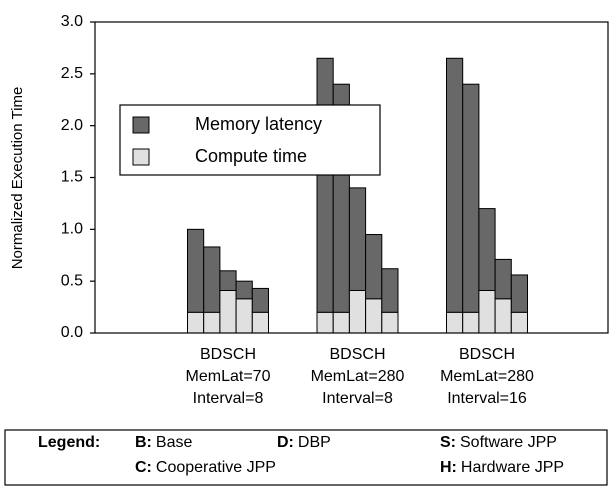  Describe the element at coordinates (17, 178) in the screenshot. I see `y-axis-label: Normalized Execution Time` at that location.